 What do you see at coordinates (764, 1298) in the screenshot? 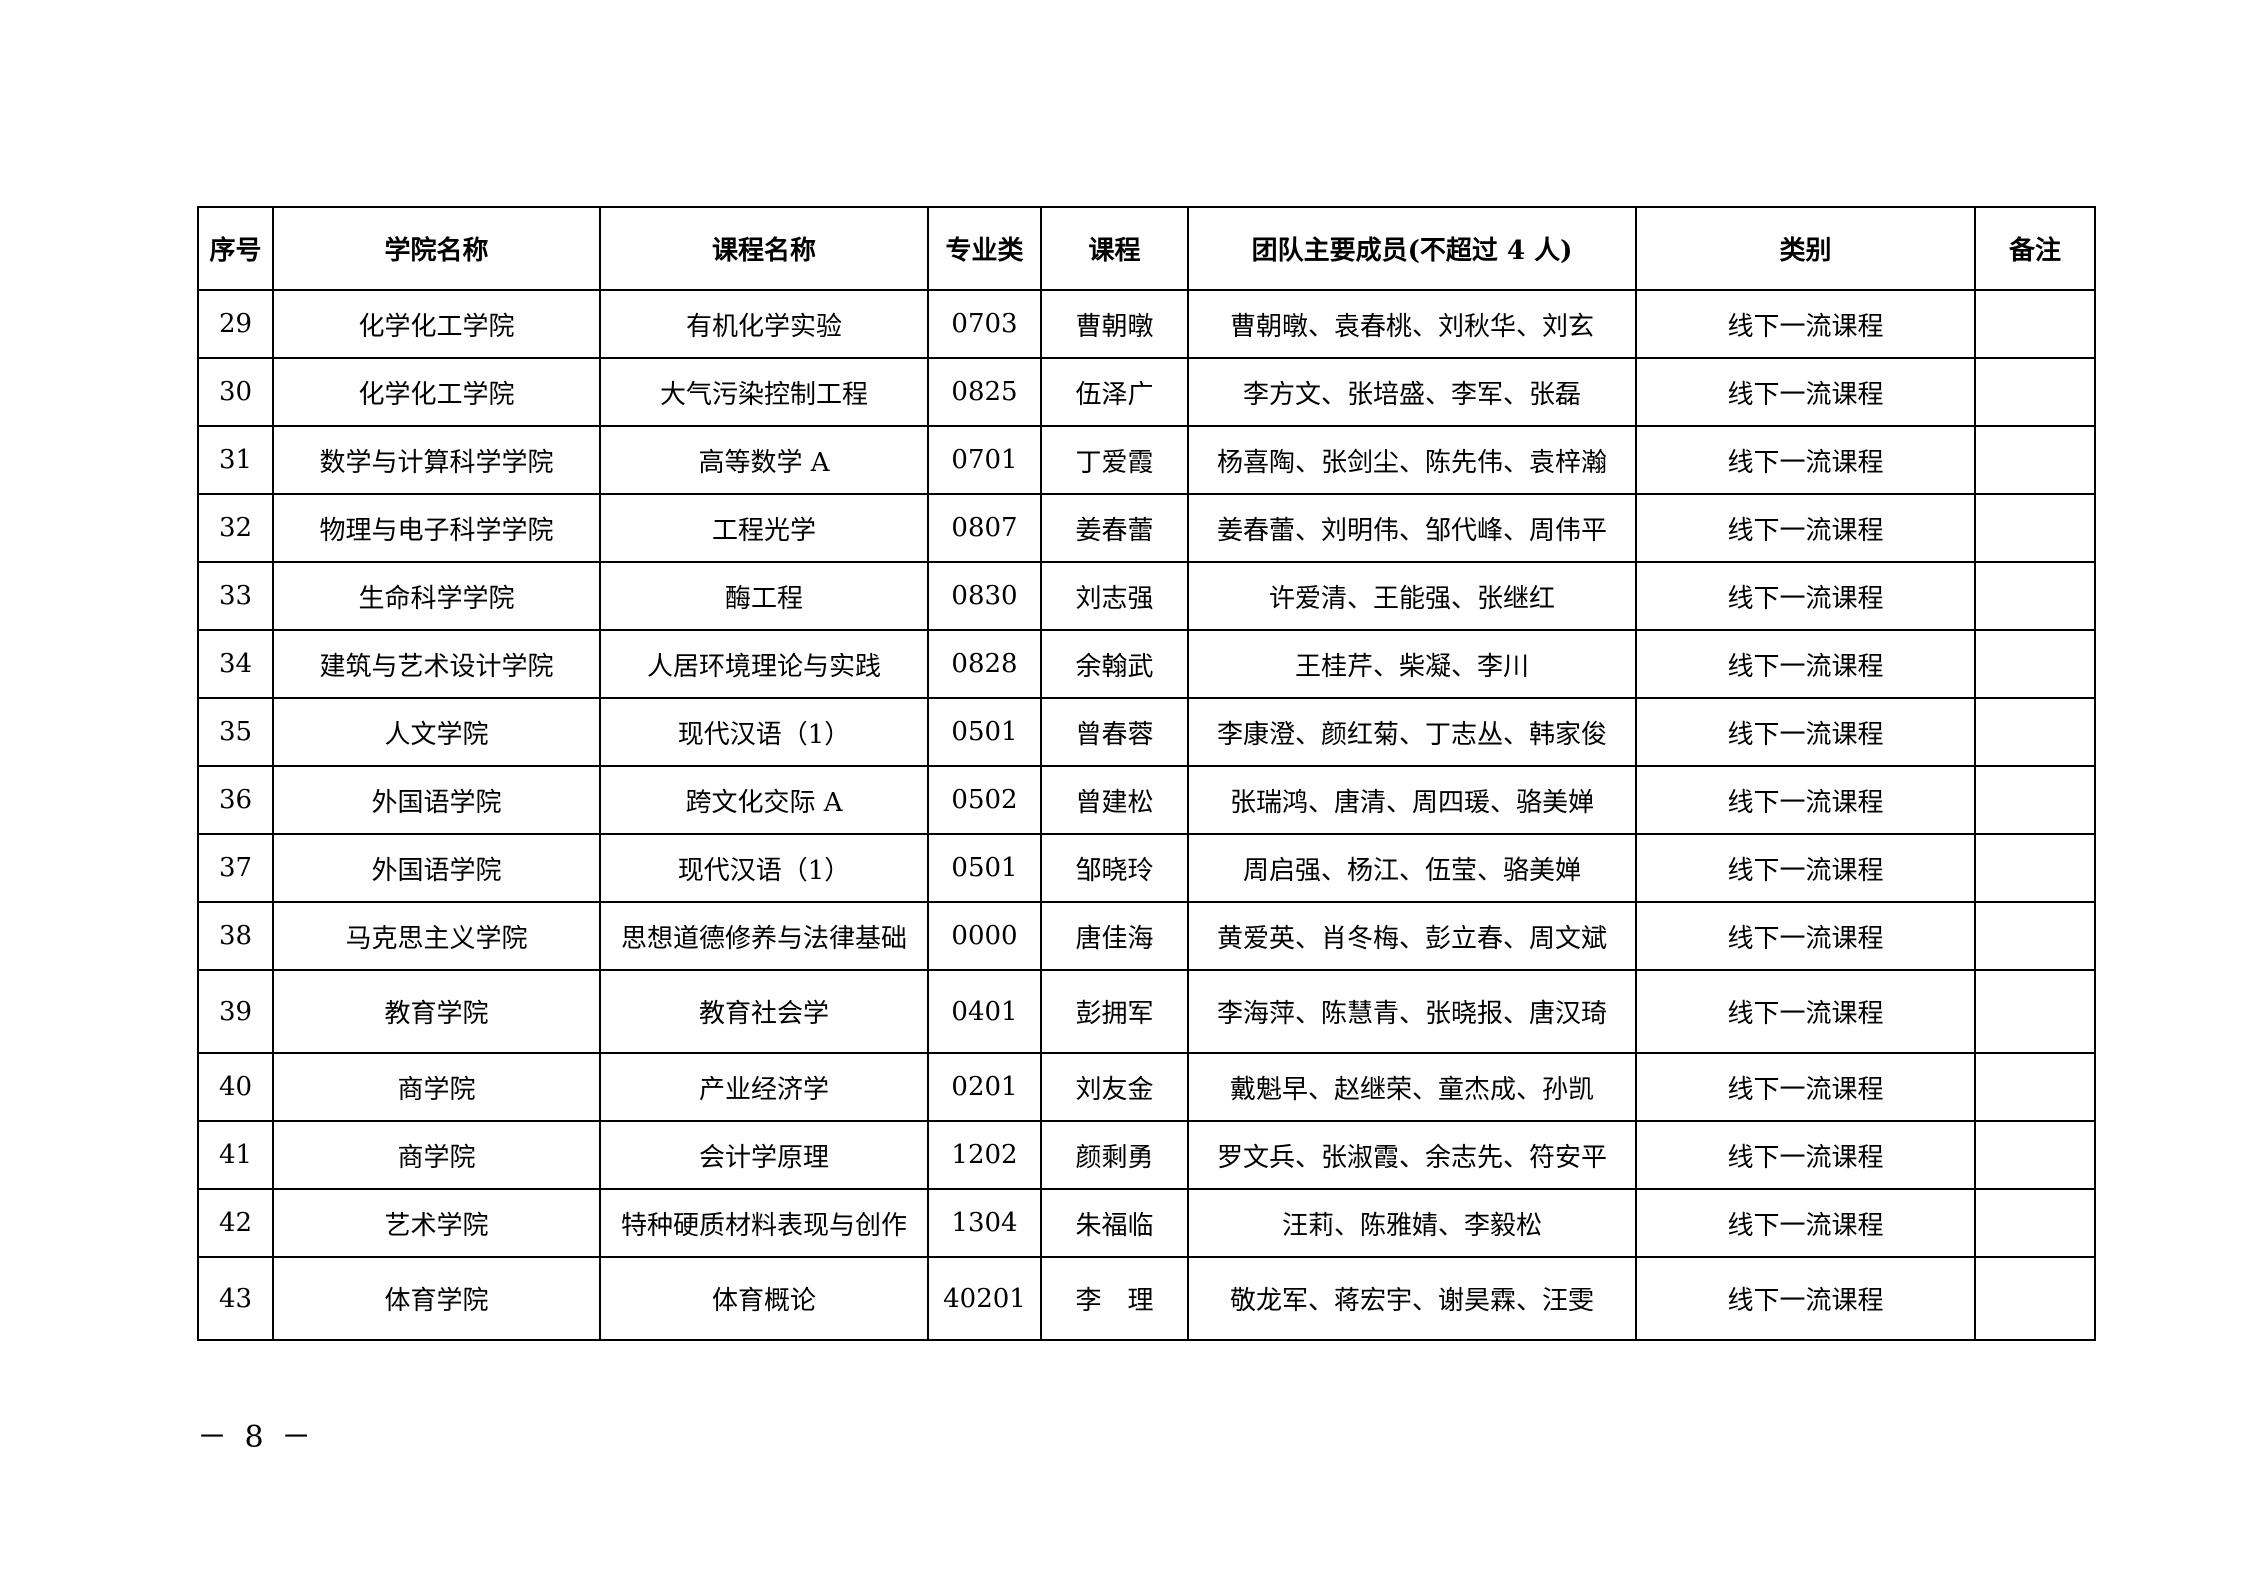
I see `cell-course: 体育概论` at bounding box center [764, 1298].